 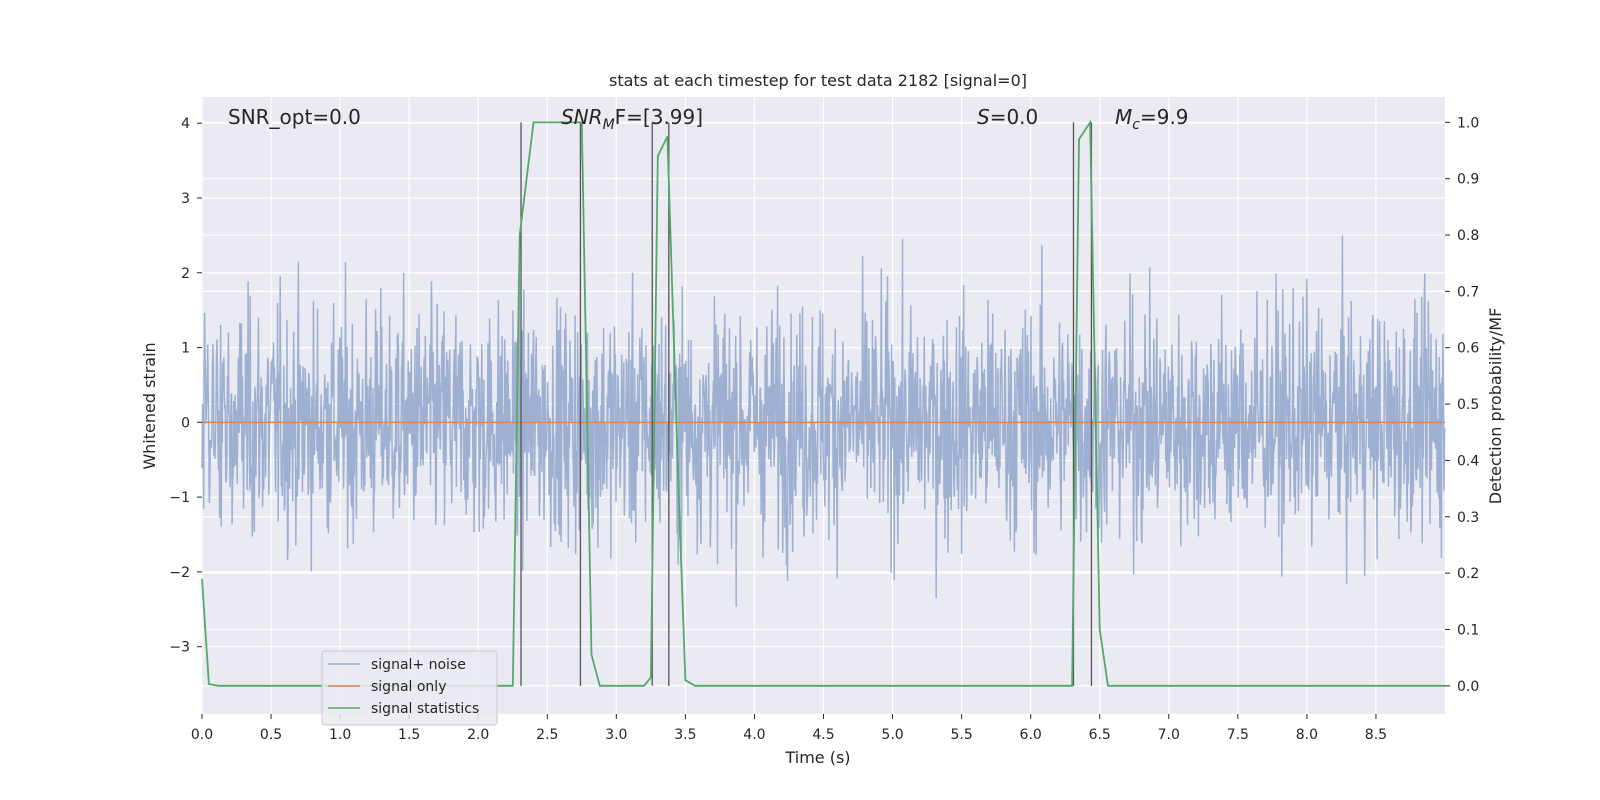 What do you see at coordinates (1468, 630) in the screenshot?
I see `y-right-tick-label: 0.1` at bounding box center [1468, 630].